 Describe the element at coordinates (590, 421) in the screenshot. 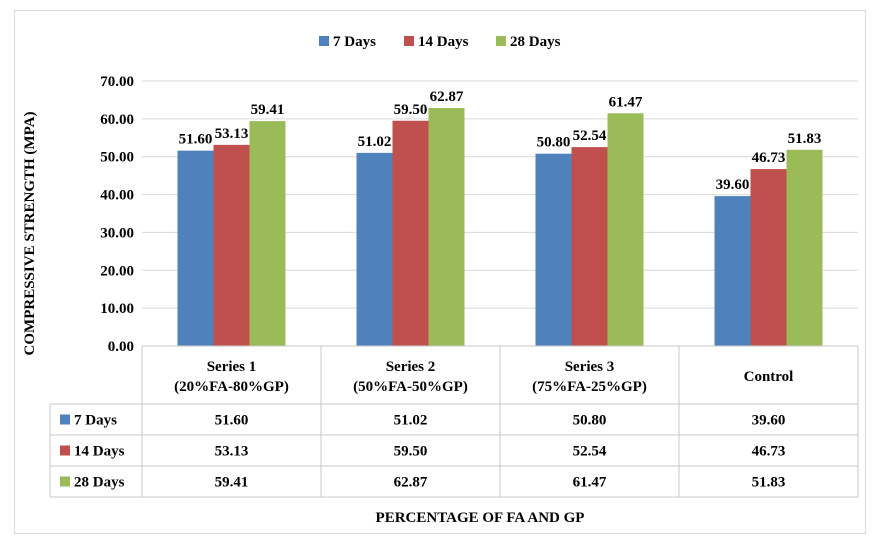

I see `table-cell-value: 50.80` at that location.